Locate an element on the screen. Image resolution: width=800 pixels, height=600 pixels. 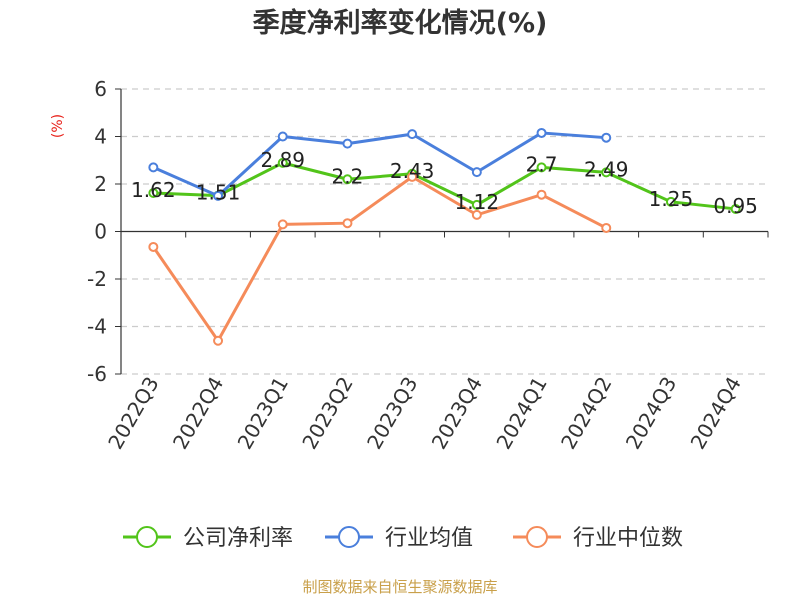
legend-item: 行业中位数 is located at coordinates (598, 538).